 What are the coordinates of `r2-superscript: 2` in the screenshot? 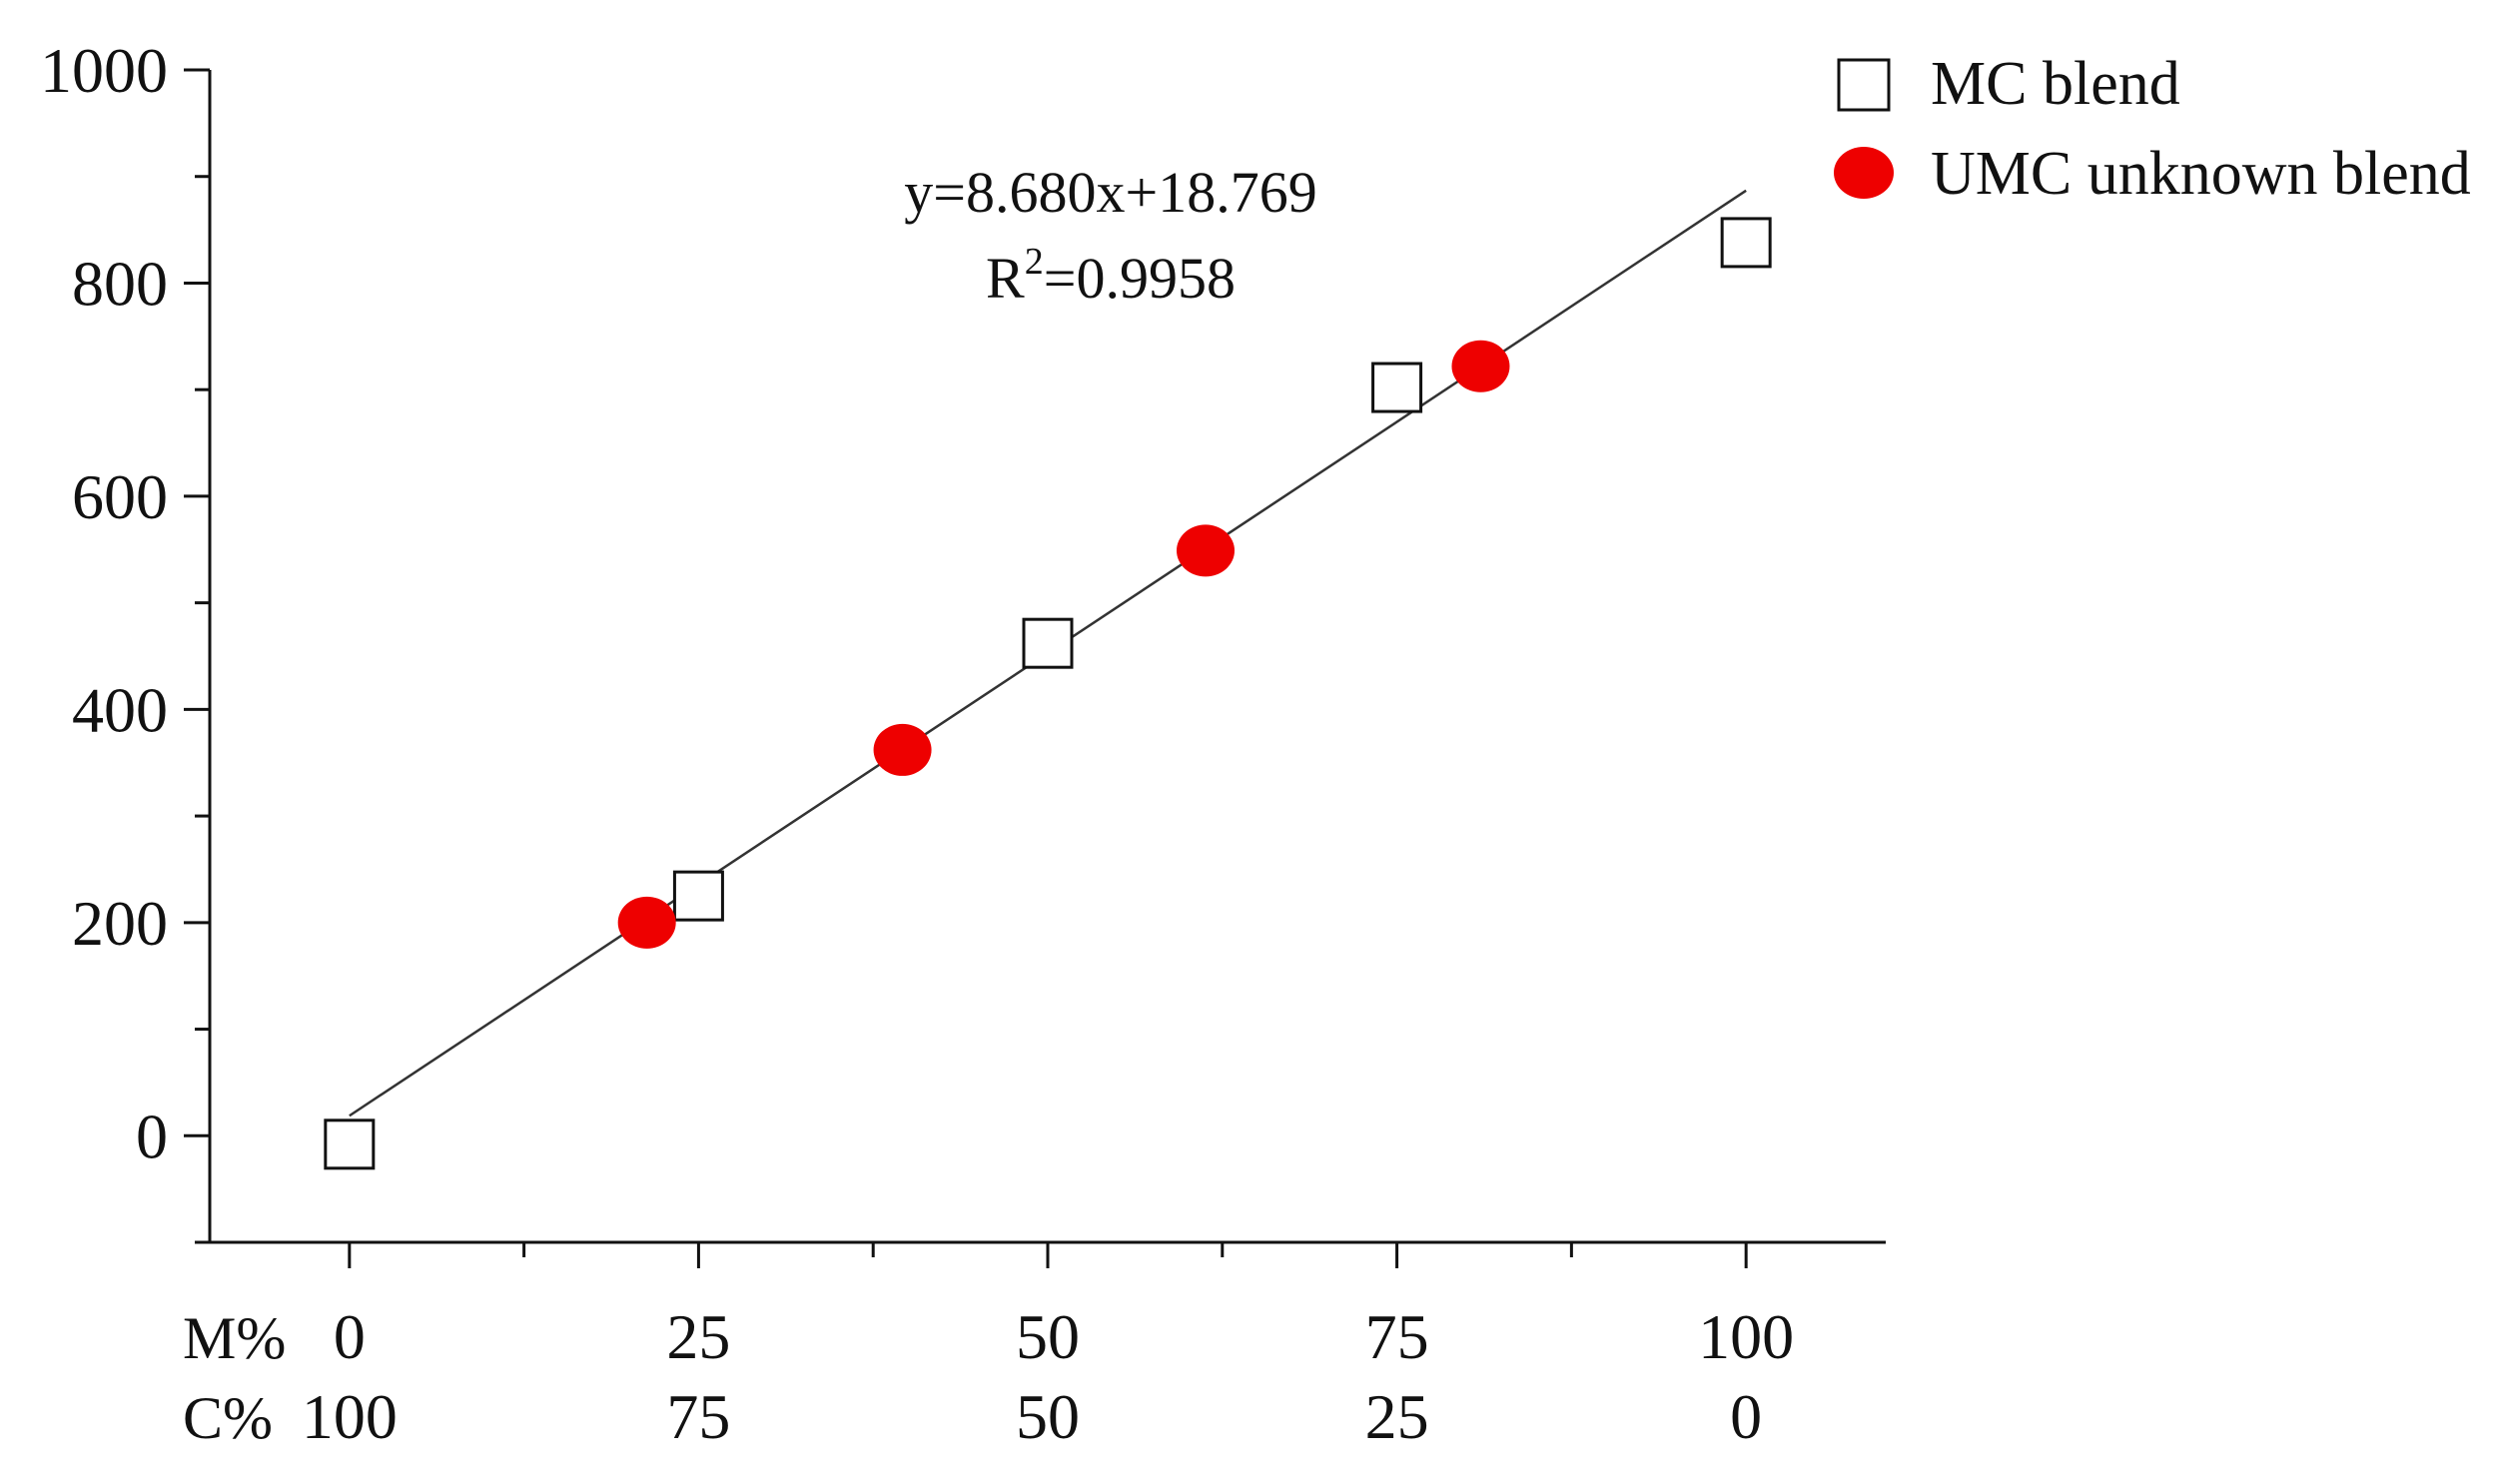 It's located at (1034, 262).